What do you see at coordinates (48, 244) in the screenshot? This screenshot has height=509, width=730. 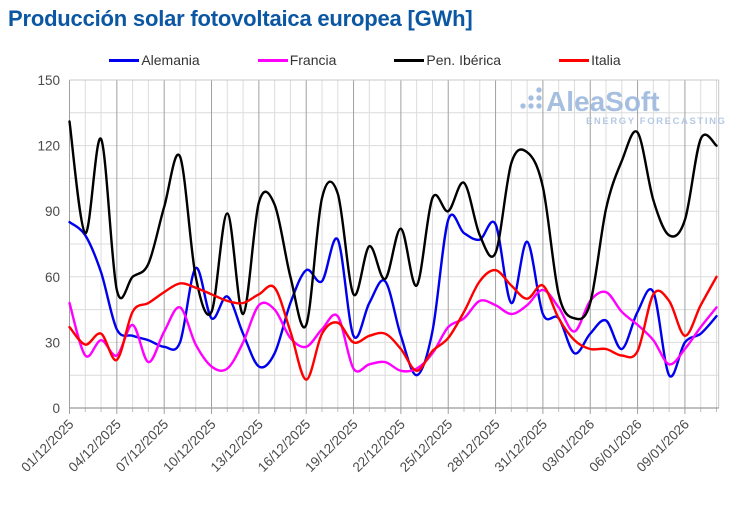 I see `y-axis-labels: 0 30 60 90 120 150` at bounding box center [48, 244].